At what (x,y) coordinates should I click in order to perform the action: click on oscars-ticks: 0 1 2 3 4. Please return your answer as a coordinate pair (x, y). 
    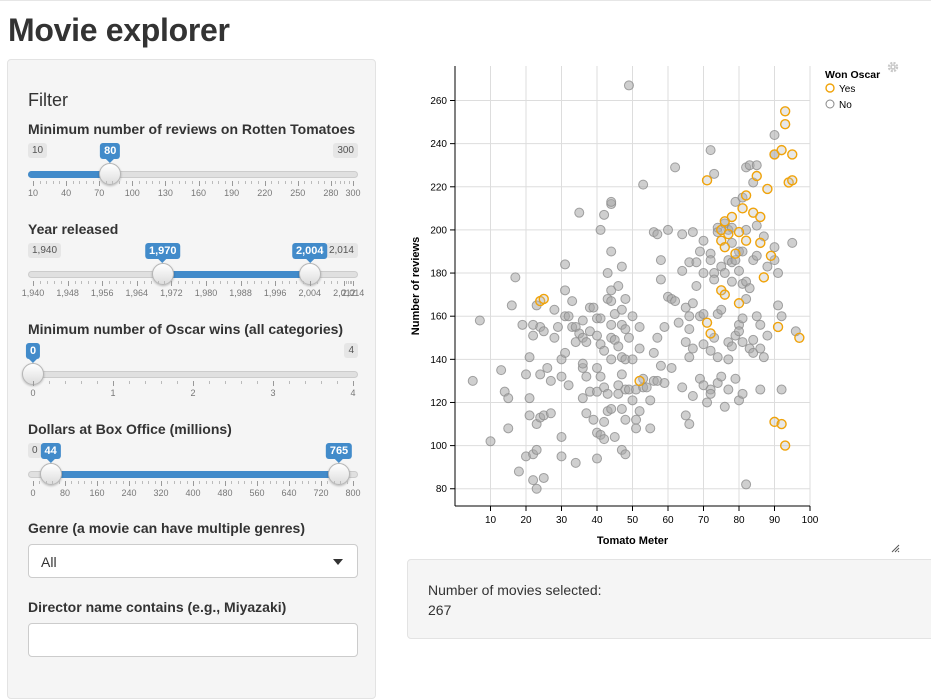
    Looking at the image, I should click on (193, 393).